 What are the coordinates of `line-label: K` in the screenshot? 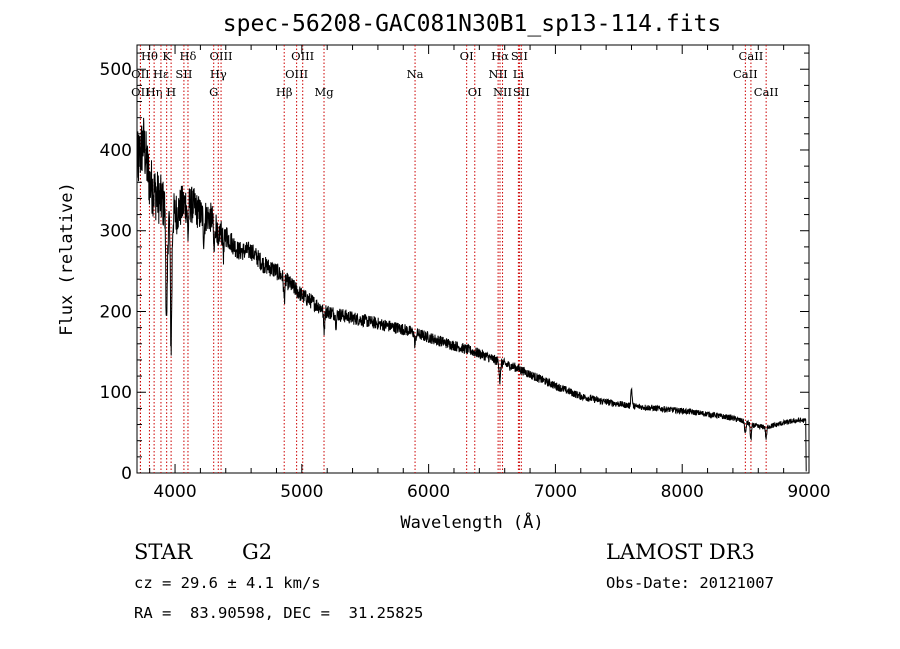 It's located at (166, 56).